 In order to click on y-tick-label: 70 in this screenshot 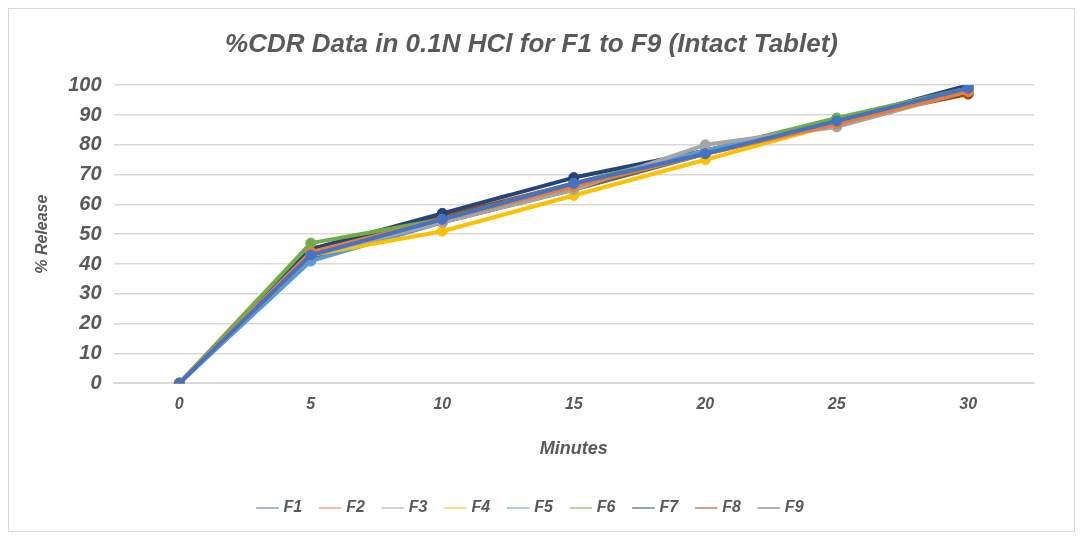, I will do `click(90, 173)`.